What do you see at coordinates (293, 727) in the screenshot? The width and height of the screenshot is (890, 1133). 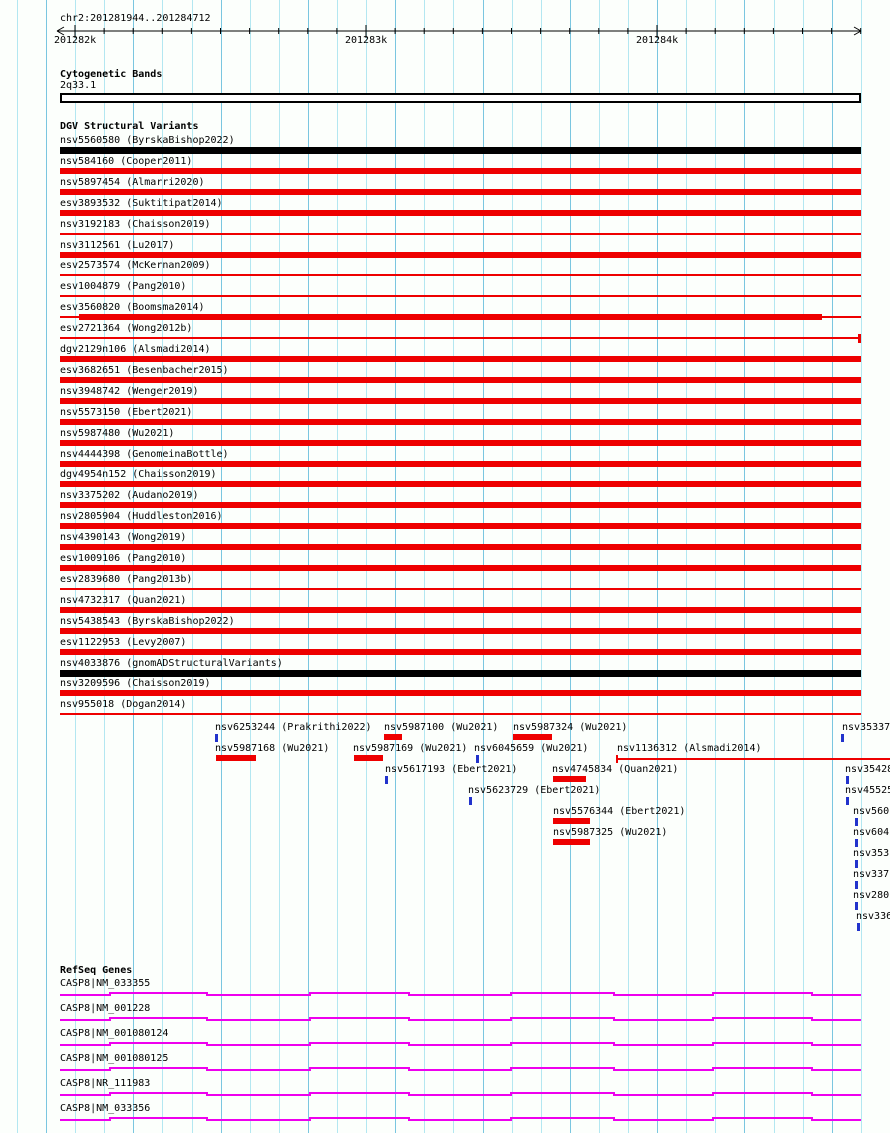 I see `variant-label: nsv6253244 (Prakrithi2022)` at bounding box center [293, 727].